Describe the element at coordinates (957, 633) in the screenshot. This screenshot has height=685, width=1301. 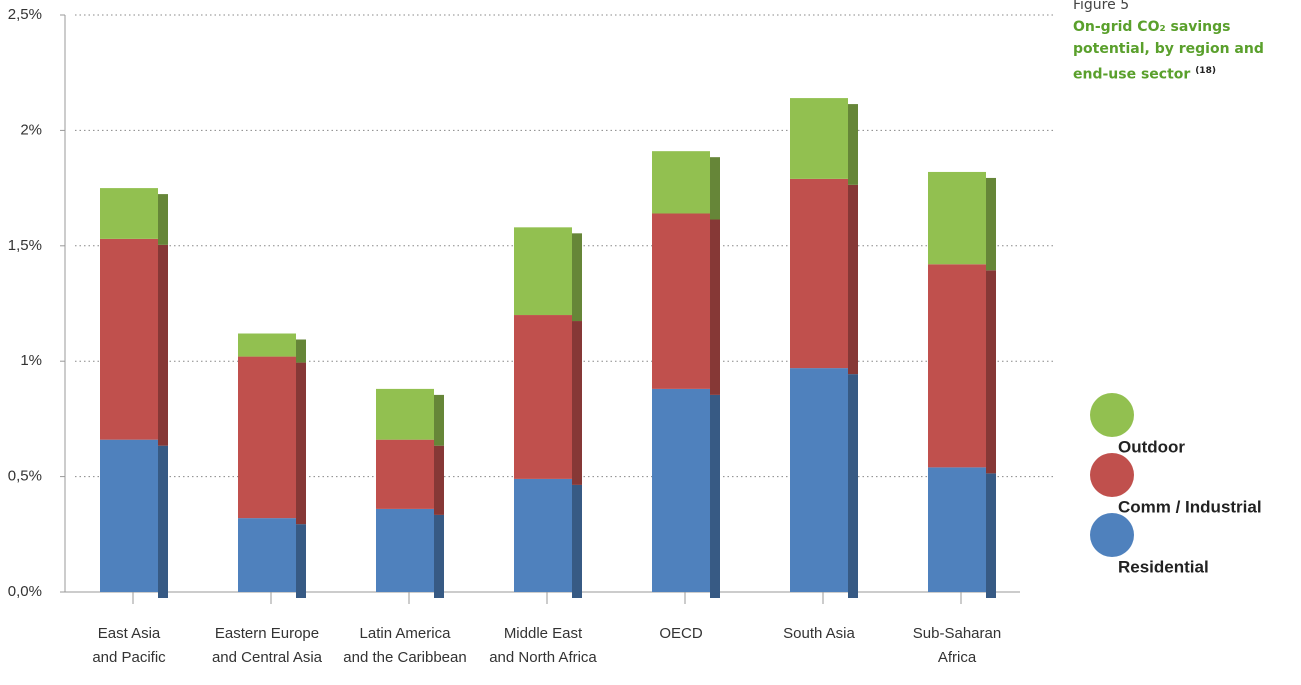
I see `x-tick-label: Sub-Saharan` at that location.